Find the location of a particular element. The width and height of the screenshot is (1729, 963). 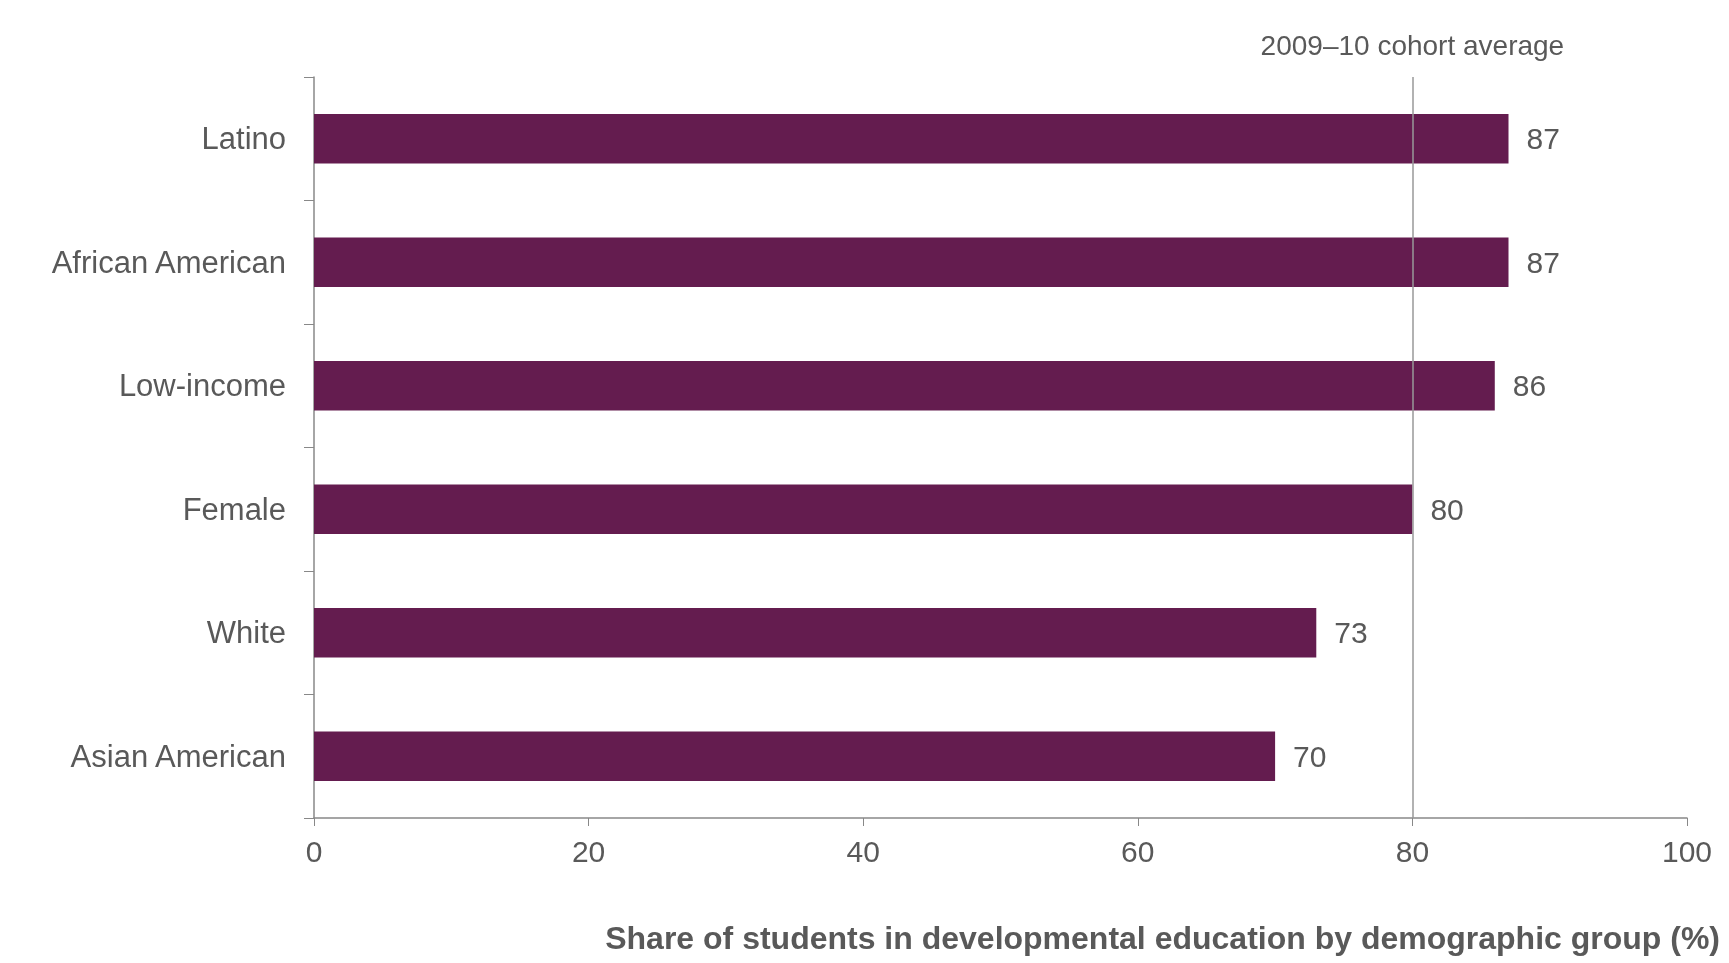

x-tick-label: 60 is located at coordinates (1138, 851).